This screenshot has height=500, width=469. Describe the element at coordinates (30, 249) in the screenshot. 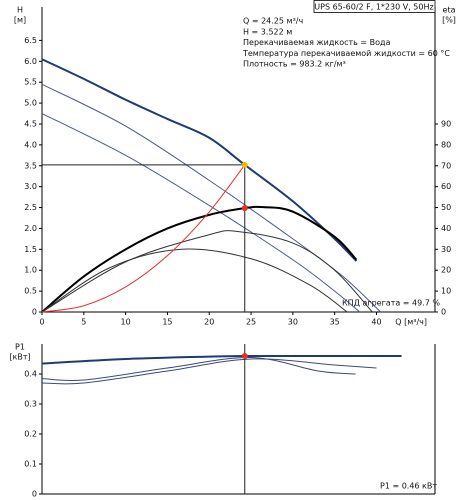

I see `y-tick-label: 1.5` at that location.